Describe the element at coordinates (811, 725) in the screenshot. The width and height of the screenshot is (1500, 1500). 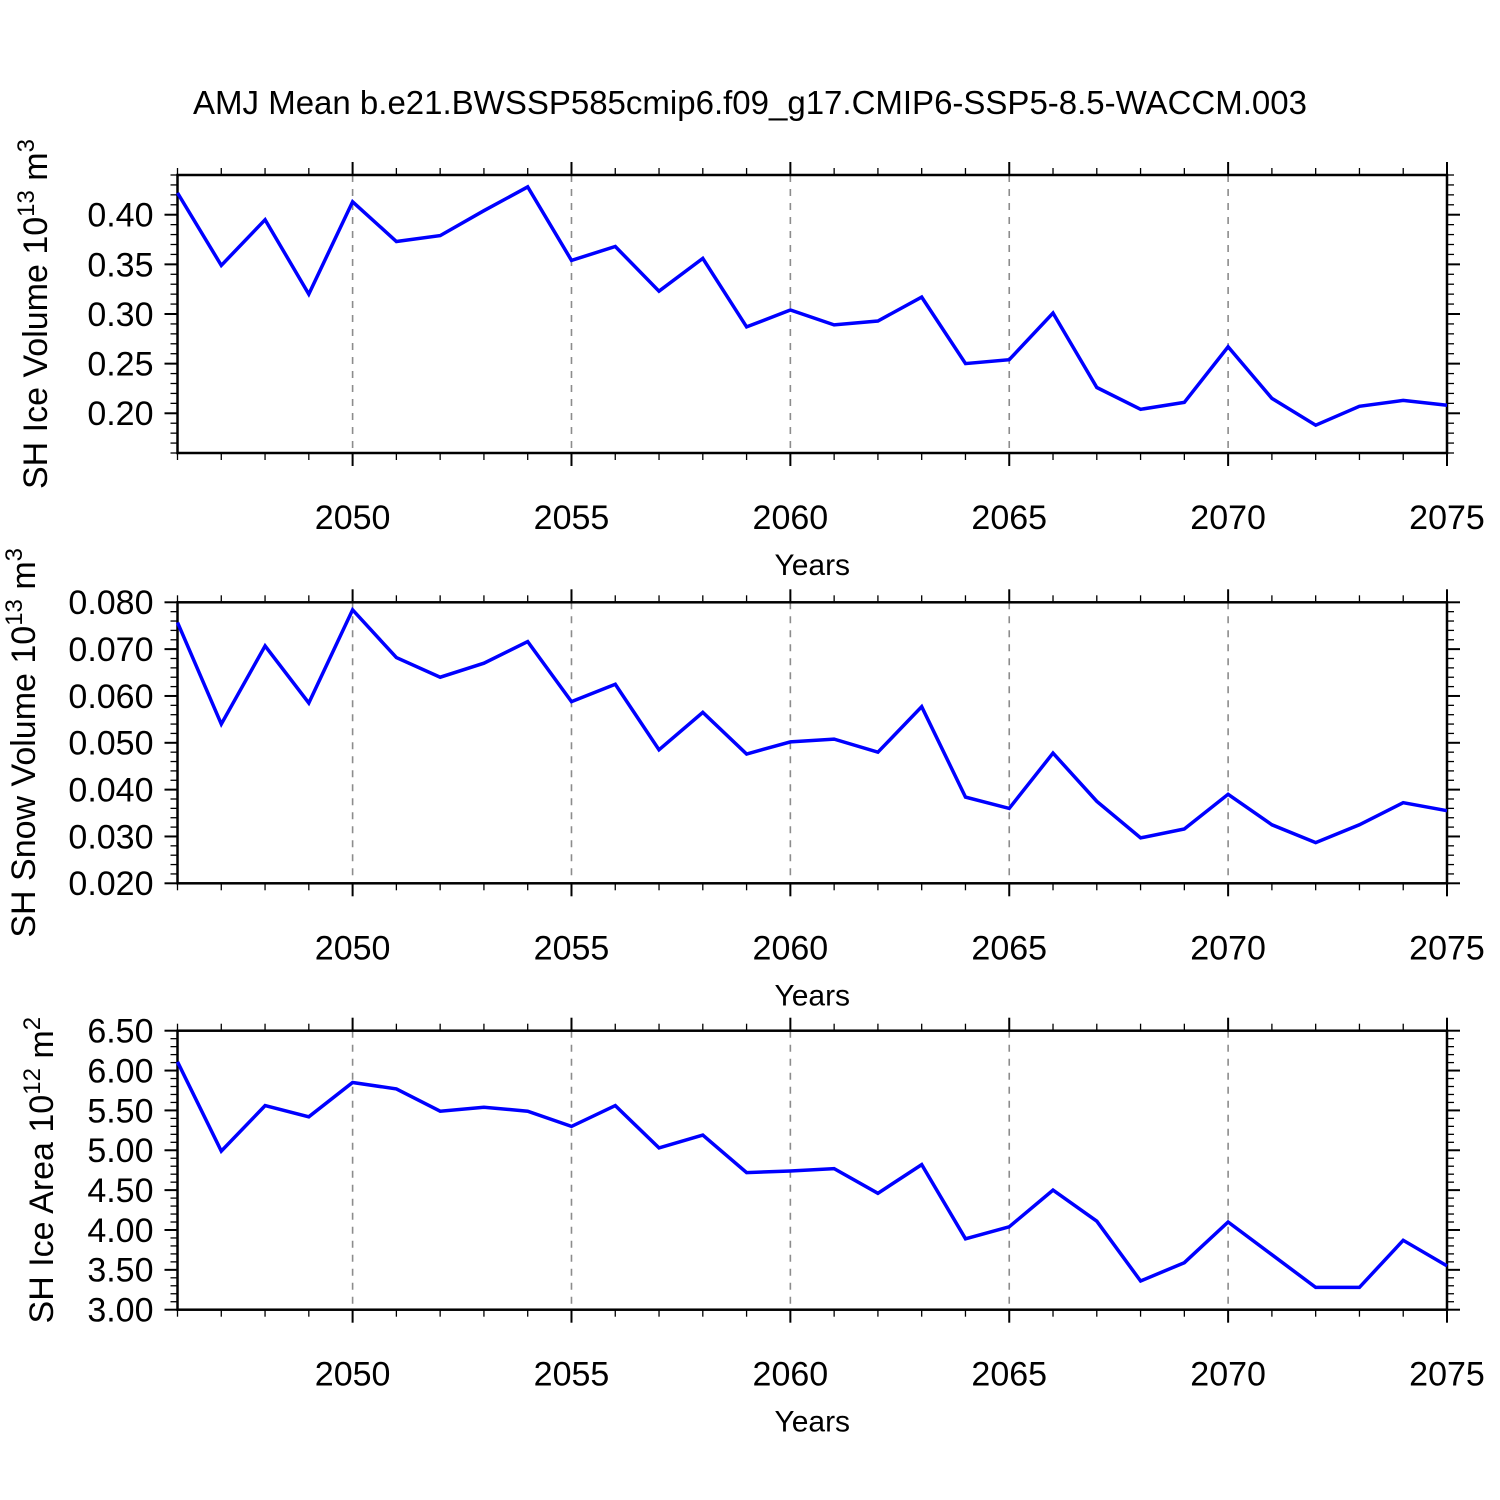
I see `sh-snow-volume-line` at that location.